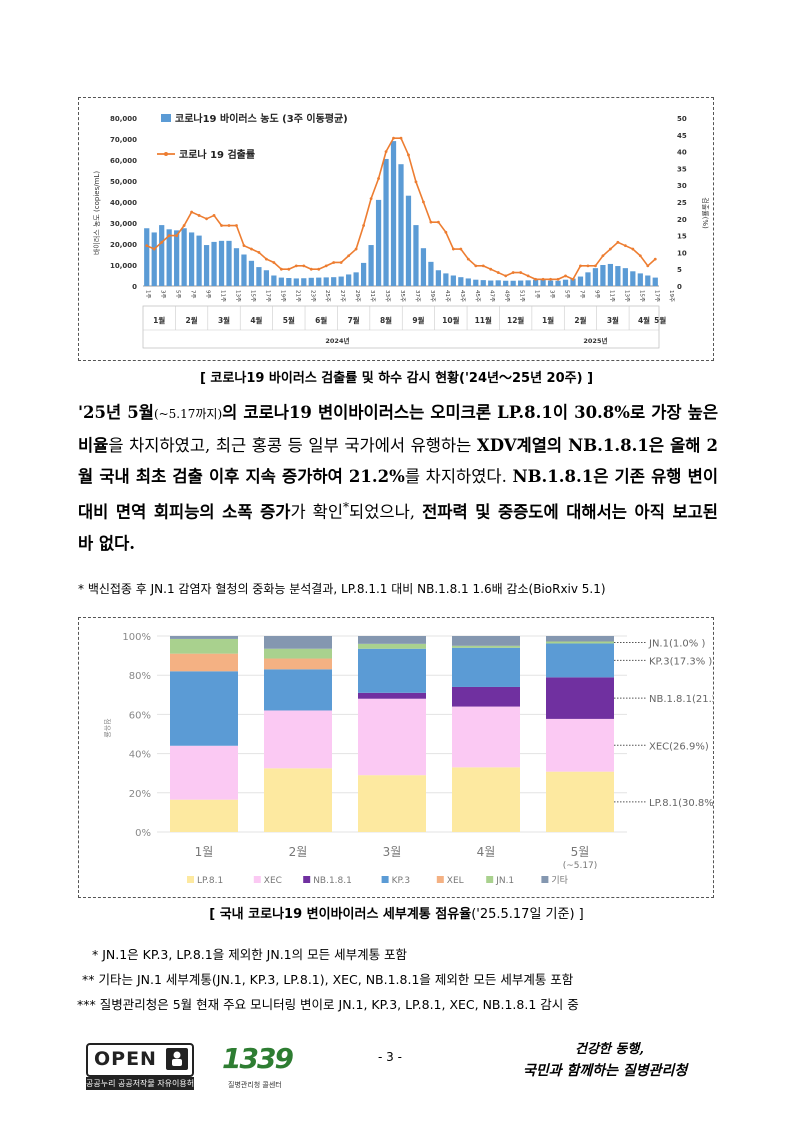 This screenshot has height=1121, width=793. Describe the element at coordinates (682, 186) in the screenshot. I see `y-tick-right: 30` at that location.